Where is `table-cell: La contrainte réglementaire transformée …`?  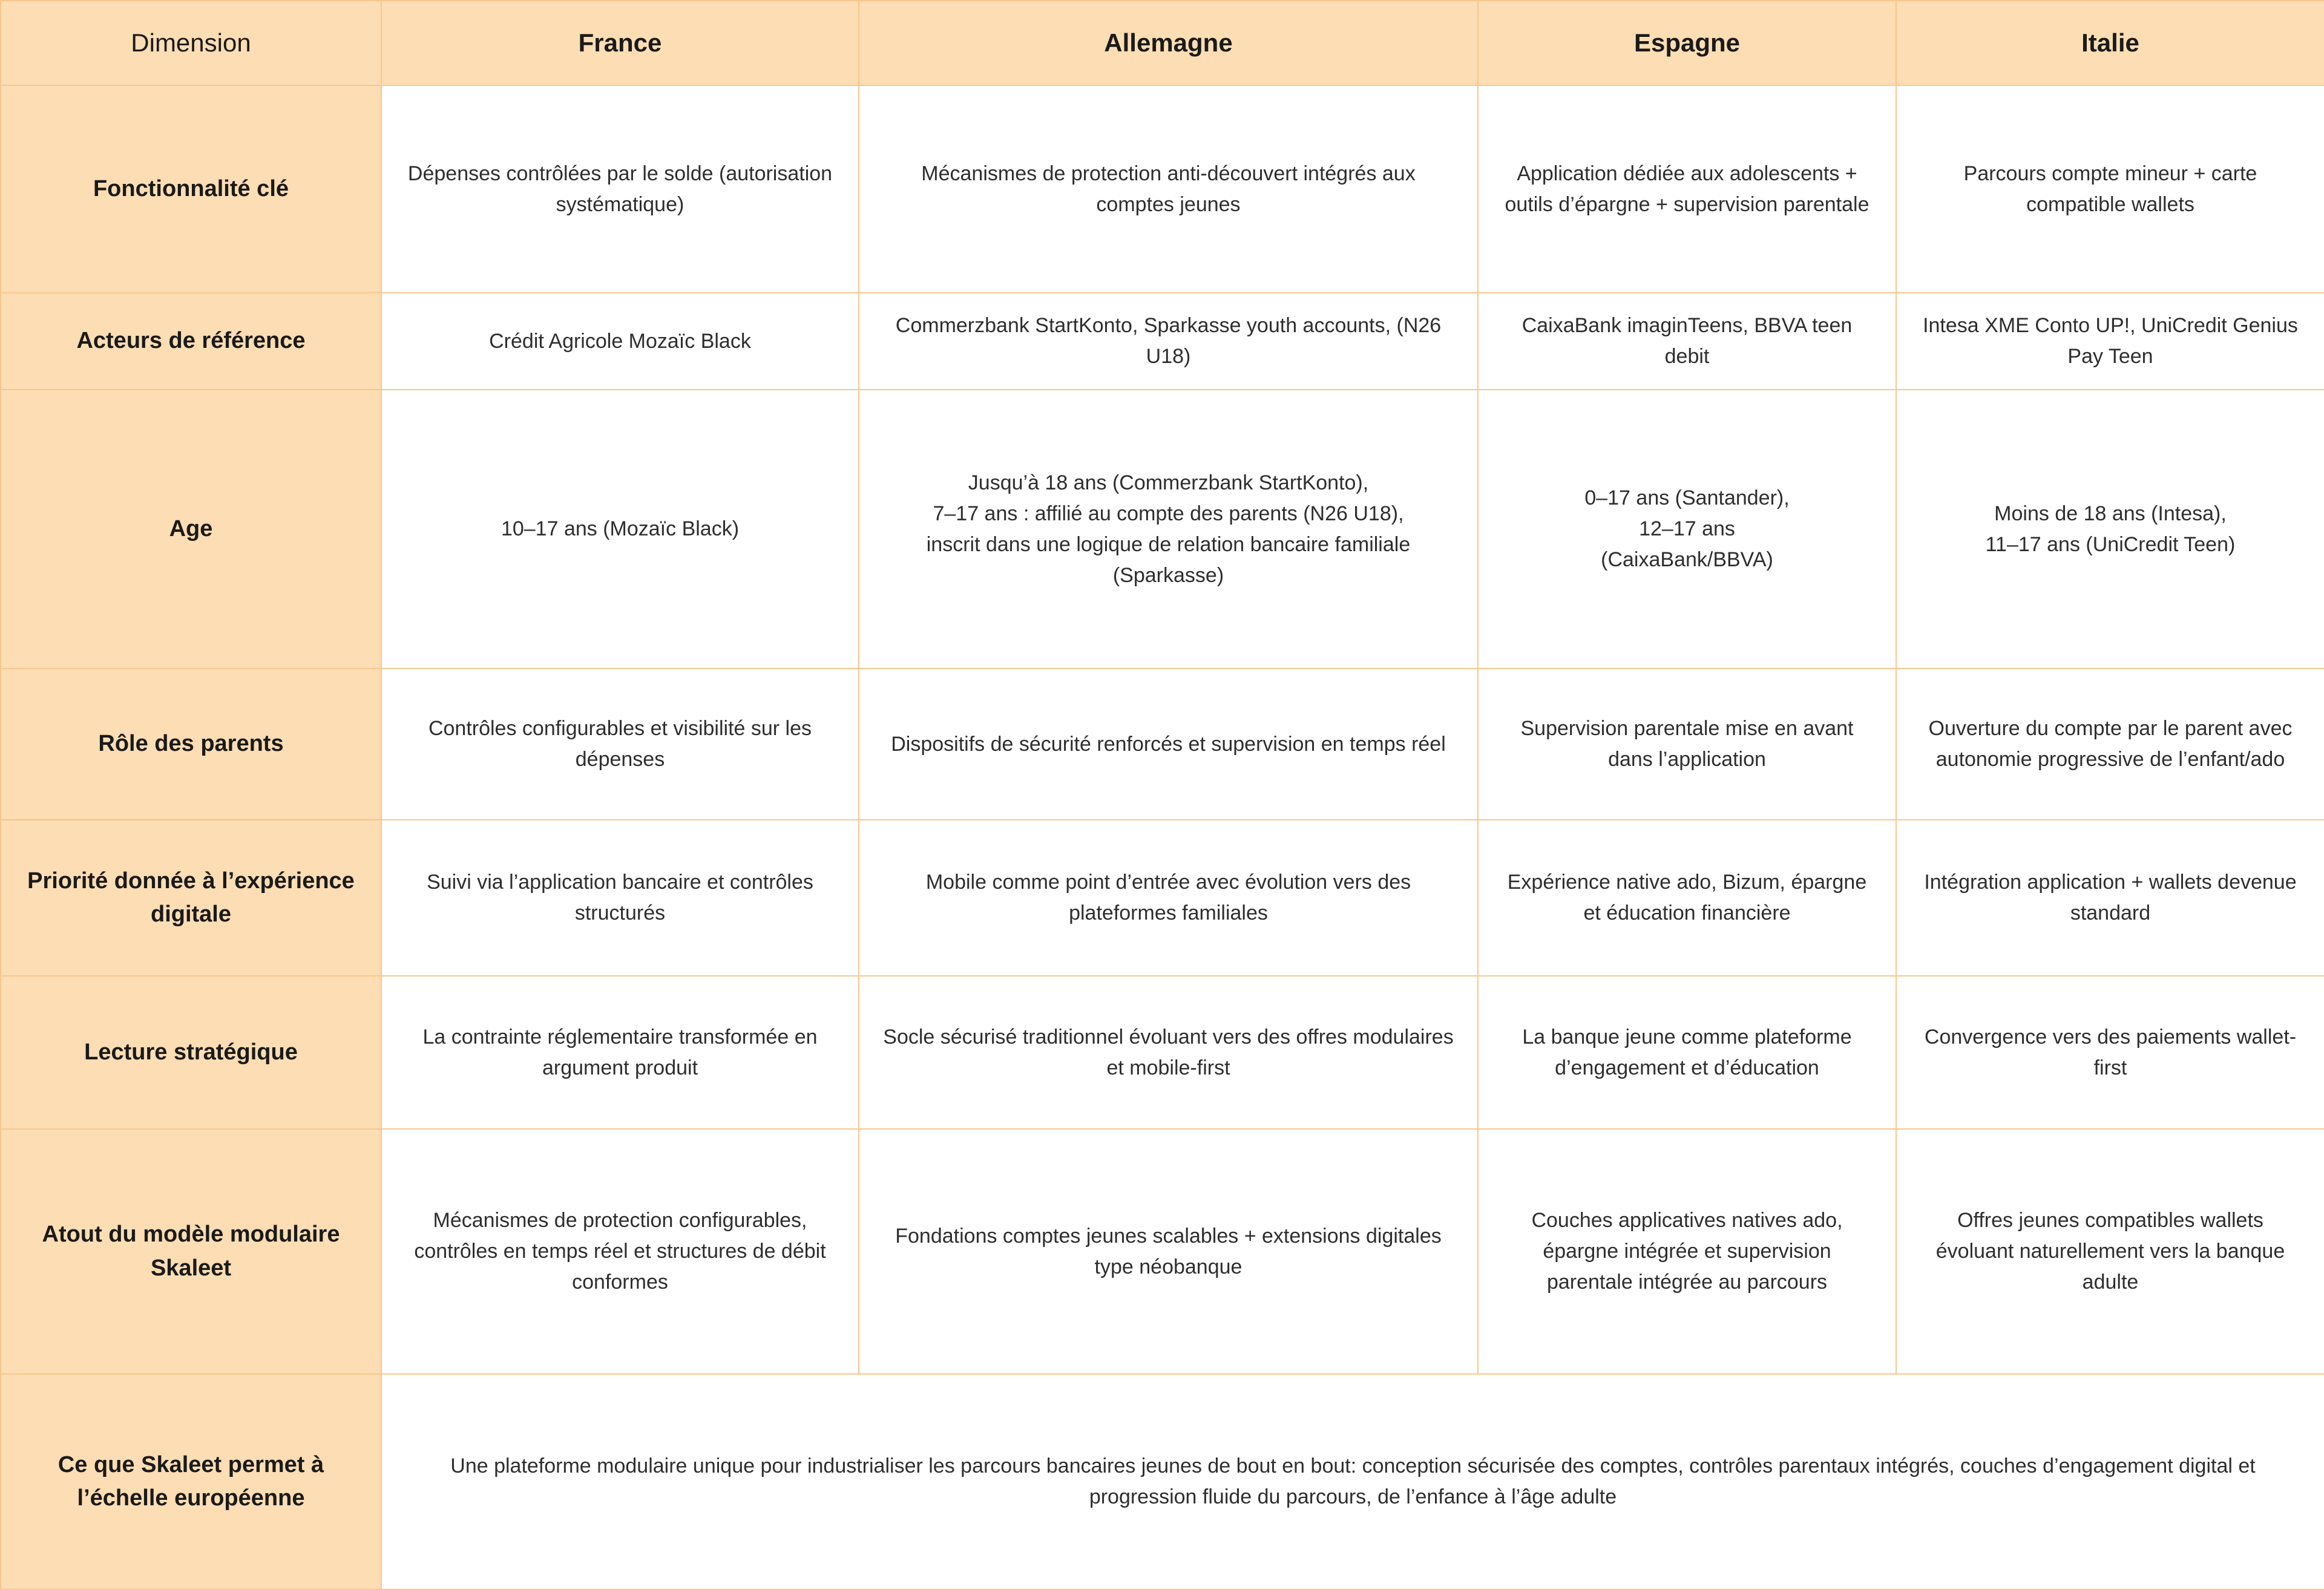
table-cell: La contrainte réglementaire transformée … is located at coordinates (620, 1052).